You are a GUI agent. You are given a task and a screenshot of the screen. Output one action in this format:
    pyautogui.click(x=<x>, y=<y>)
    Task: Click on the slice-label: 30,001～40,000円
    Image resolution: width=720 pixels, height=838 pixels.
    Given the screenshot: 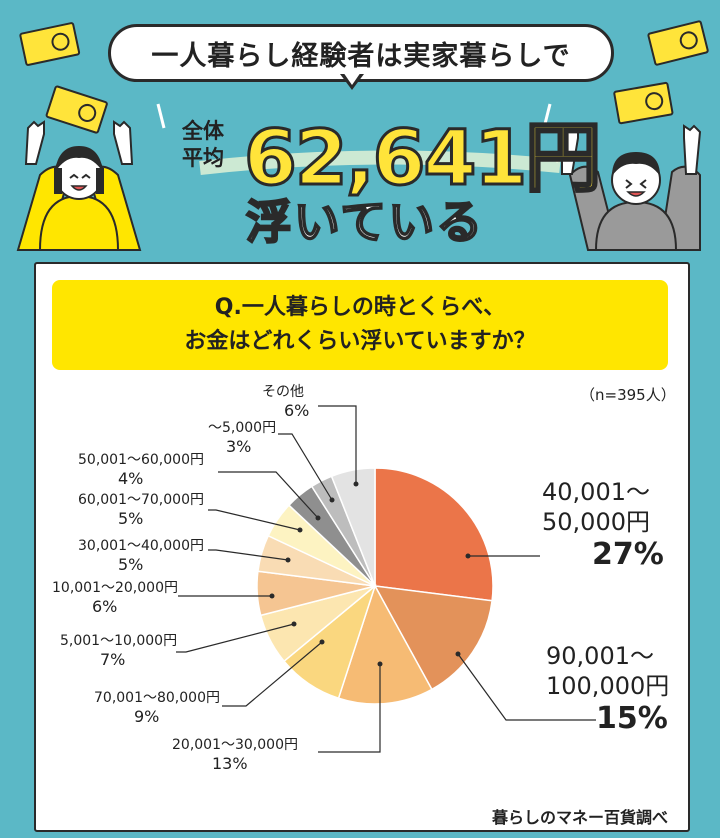 What is the action you would take?
    pyautogui.click(x=141, y=546)
    